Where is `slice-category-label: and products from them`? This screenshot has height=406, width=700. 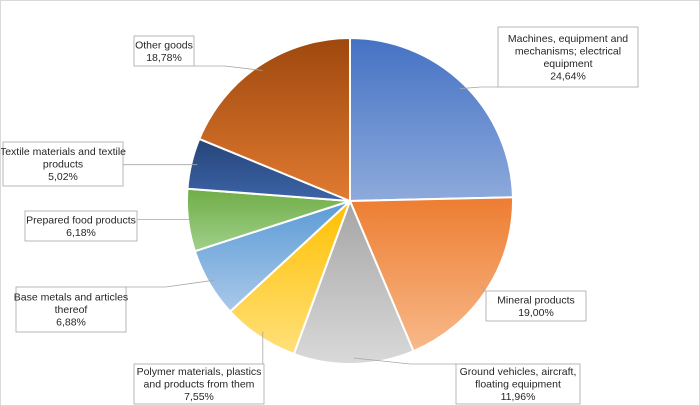
slice-category-label: and products from them is located at coordinates (199, 385).